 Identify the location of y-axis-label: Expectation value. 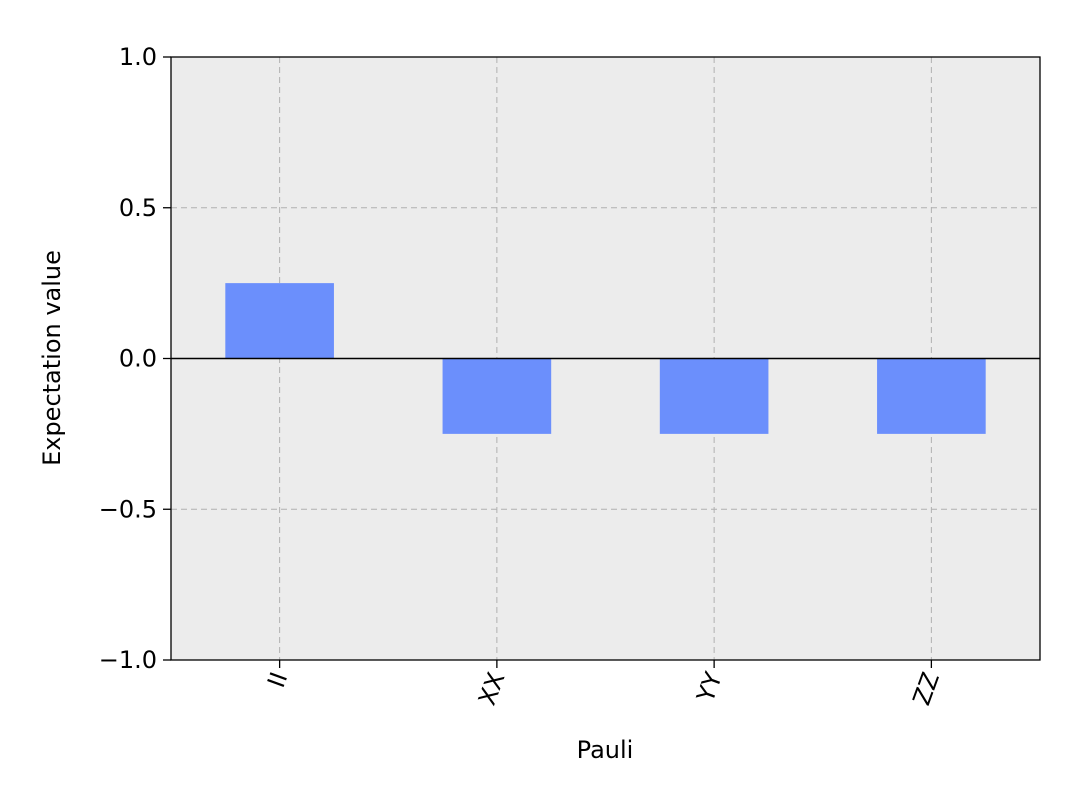
(52, 358).